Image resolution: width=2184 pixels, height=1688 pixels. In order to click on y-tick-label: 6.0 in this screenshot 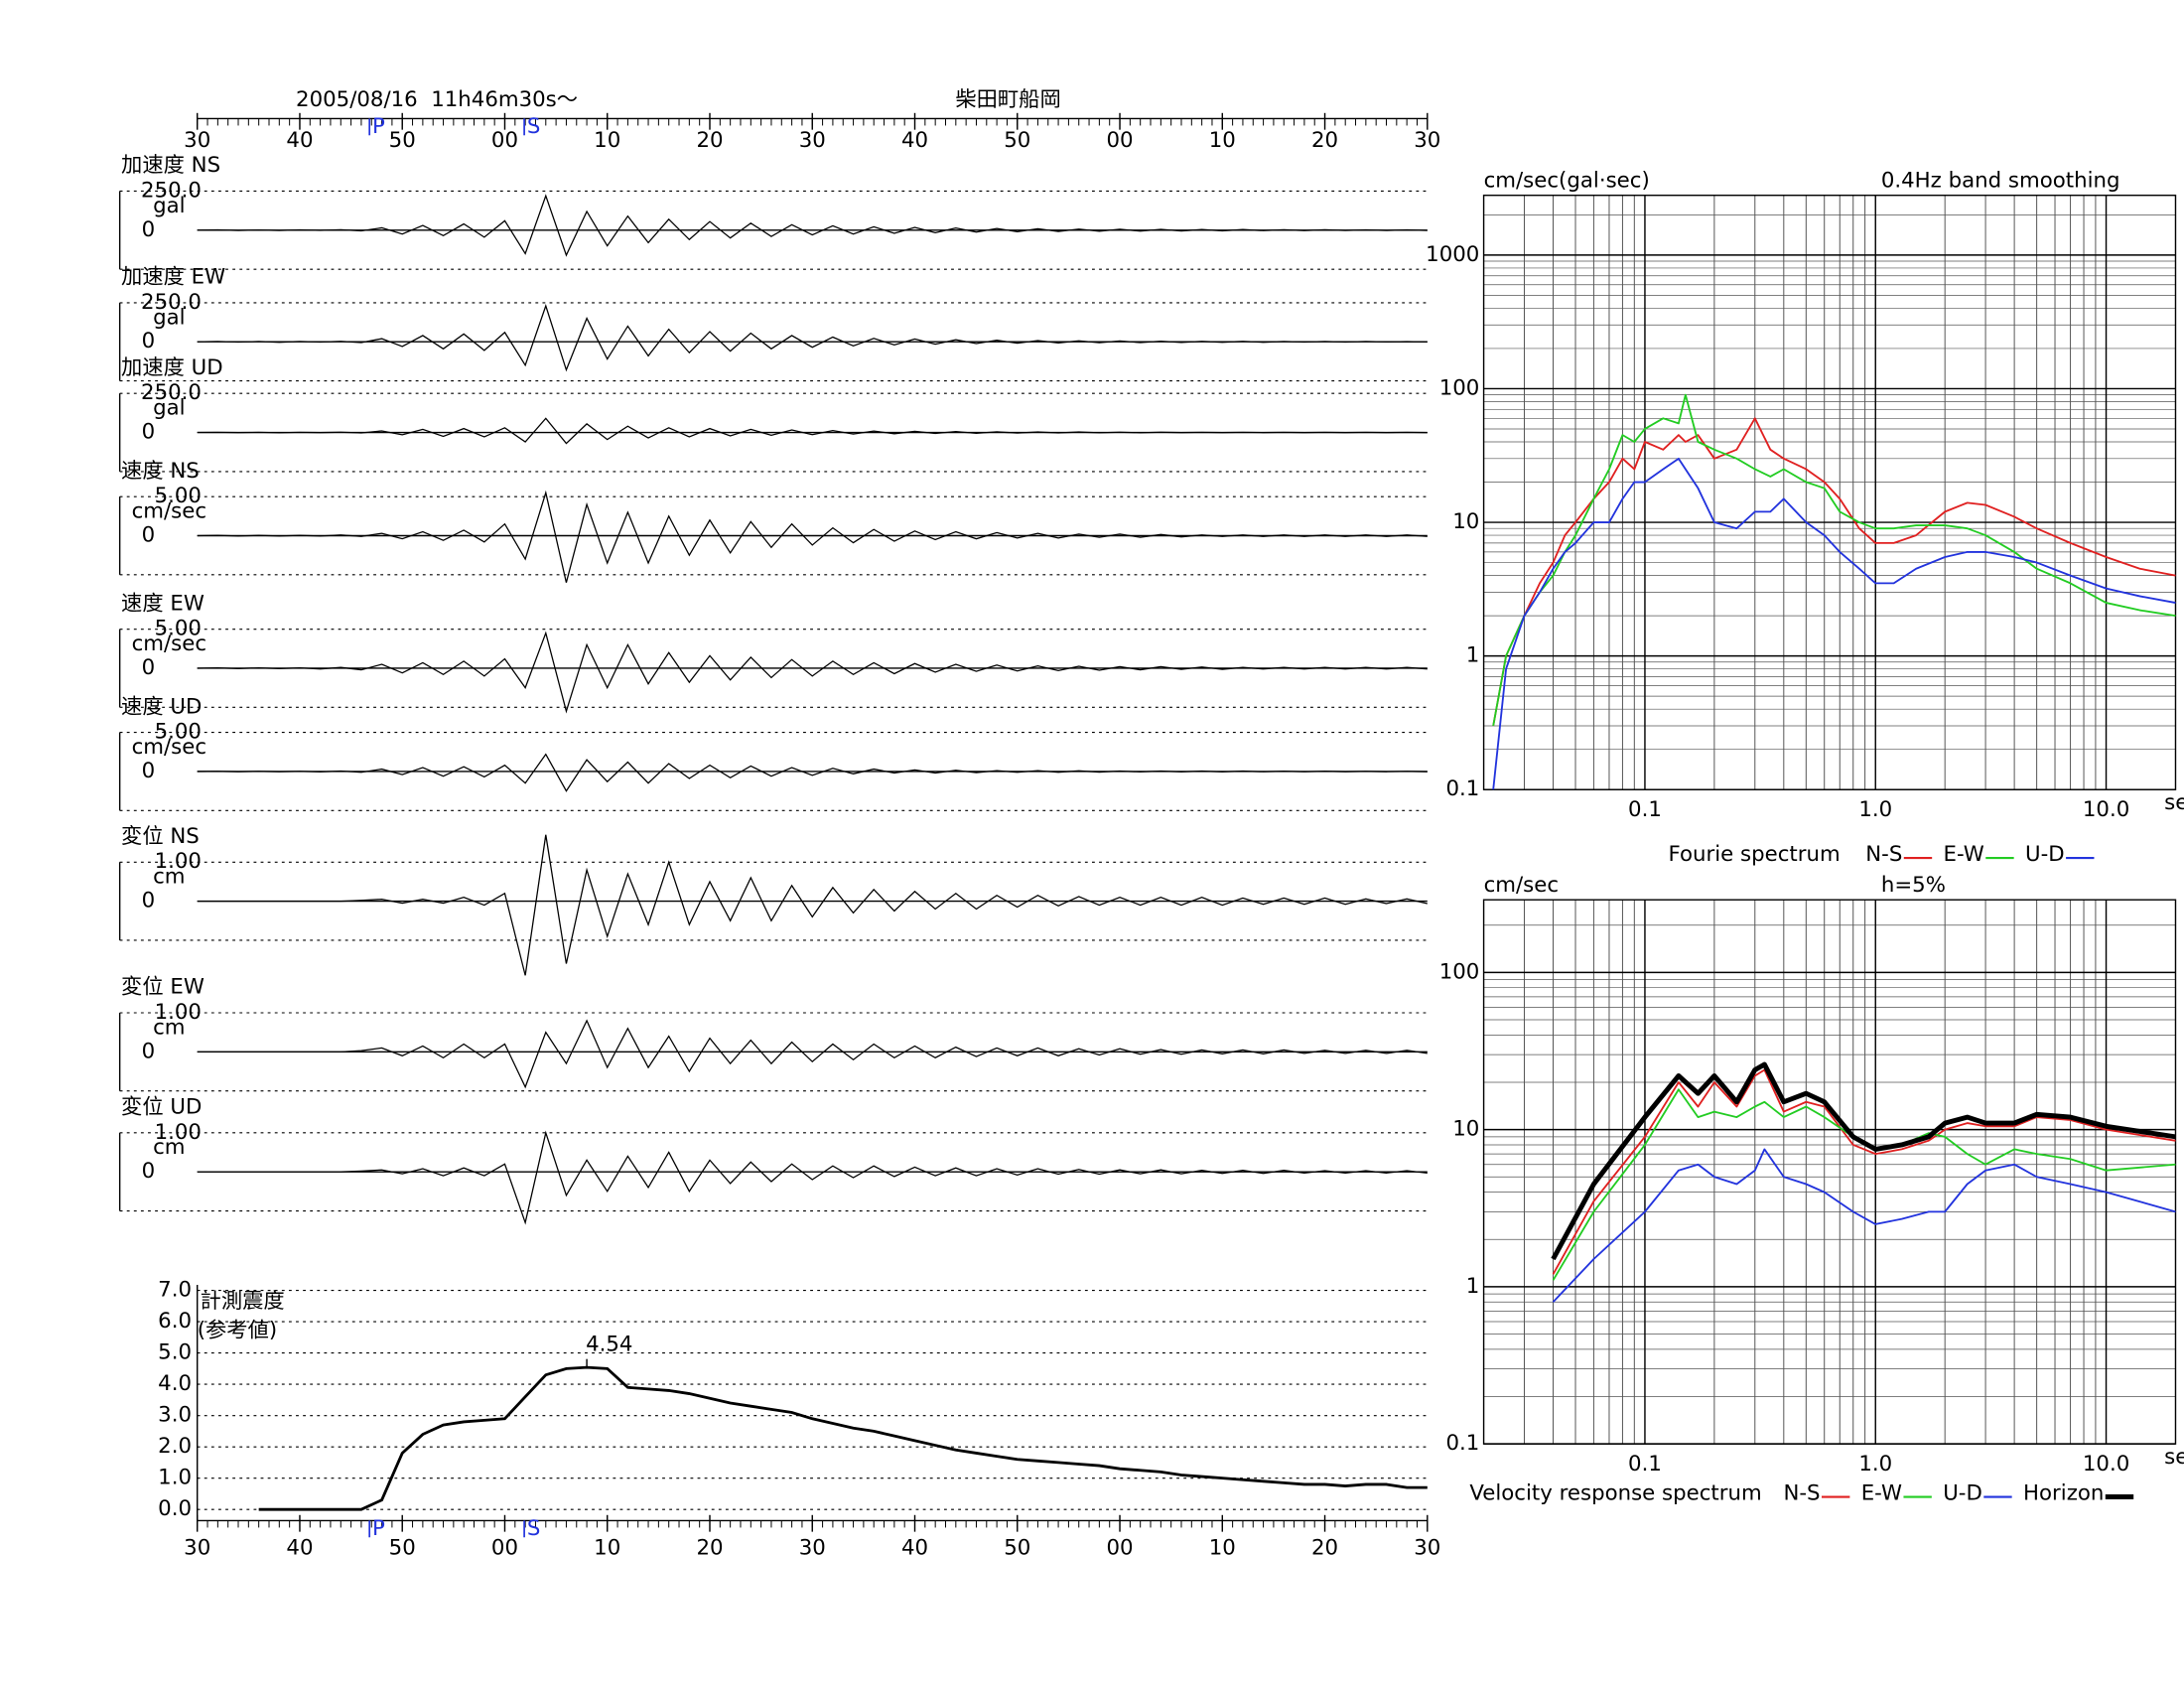, I will do `click(175, 1320)`.